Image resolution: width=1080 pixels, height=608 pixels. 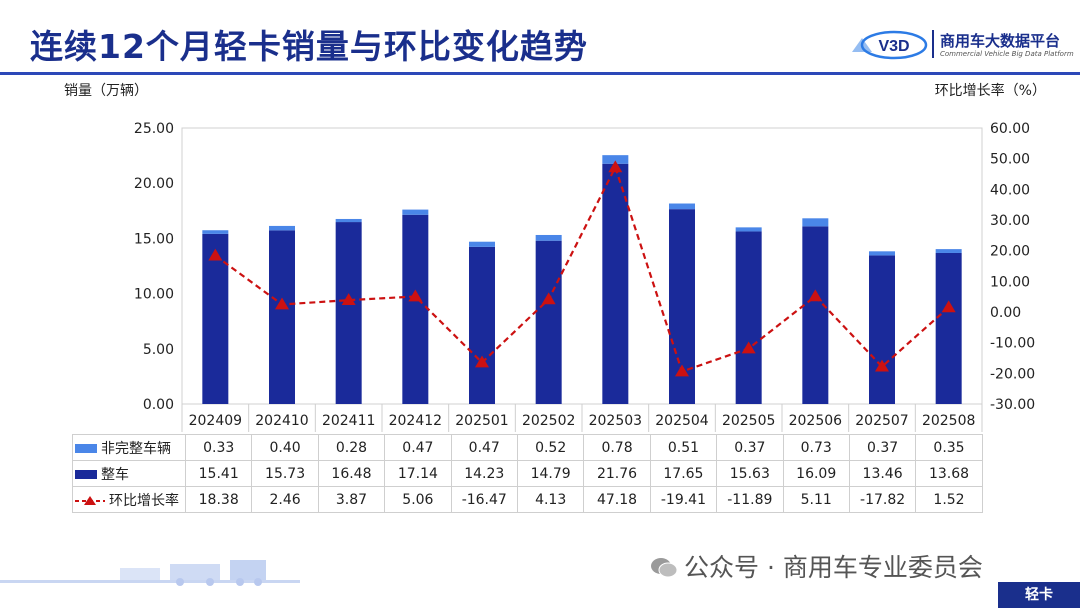 I want to click on category-label: 202506, so click(x=816, y=421).